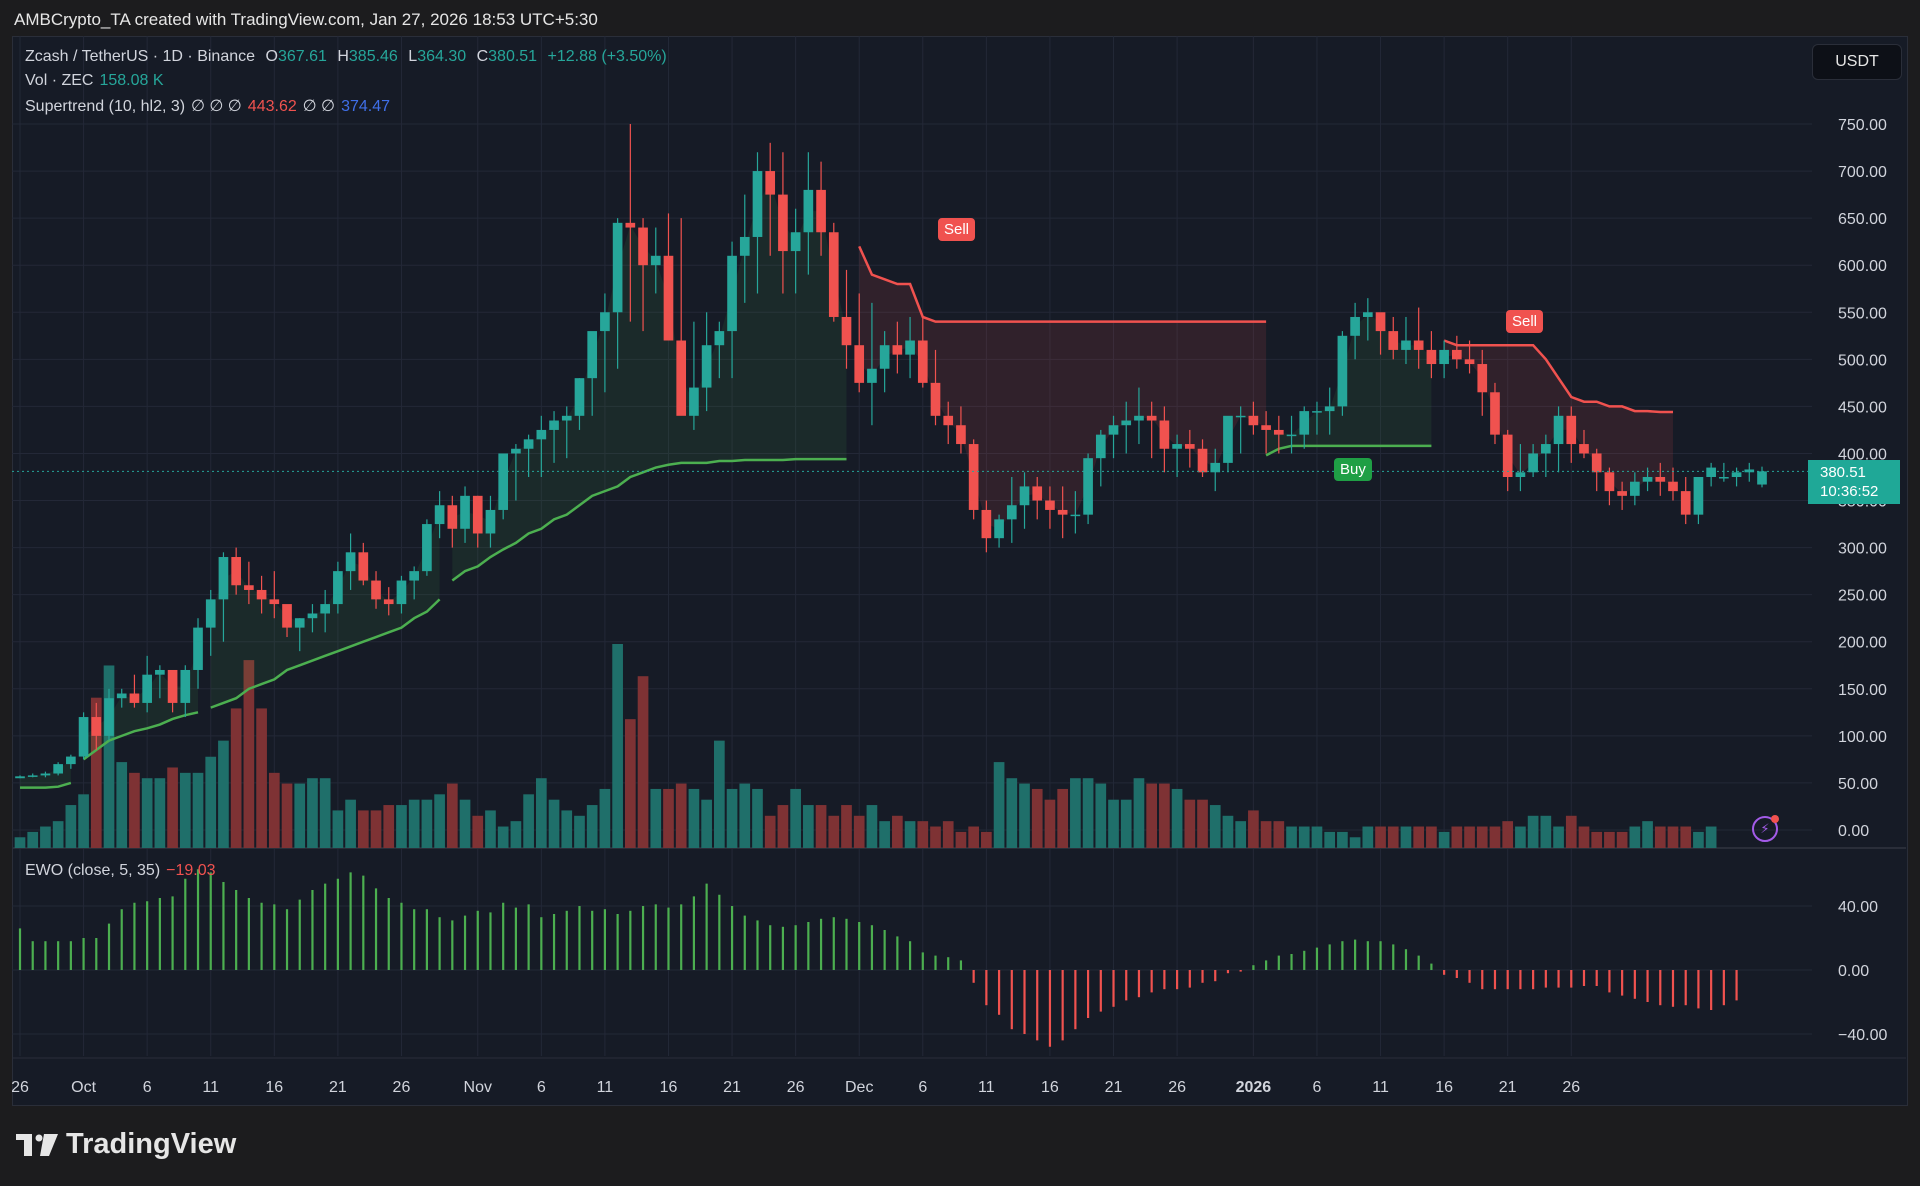 The height and width of the screenshot is (1186, 1920). I want to click on ewo-label: EWO (close, 5, 35), so click(93, 870).